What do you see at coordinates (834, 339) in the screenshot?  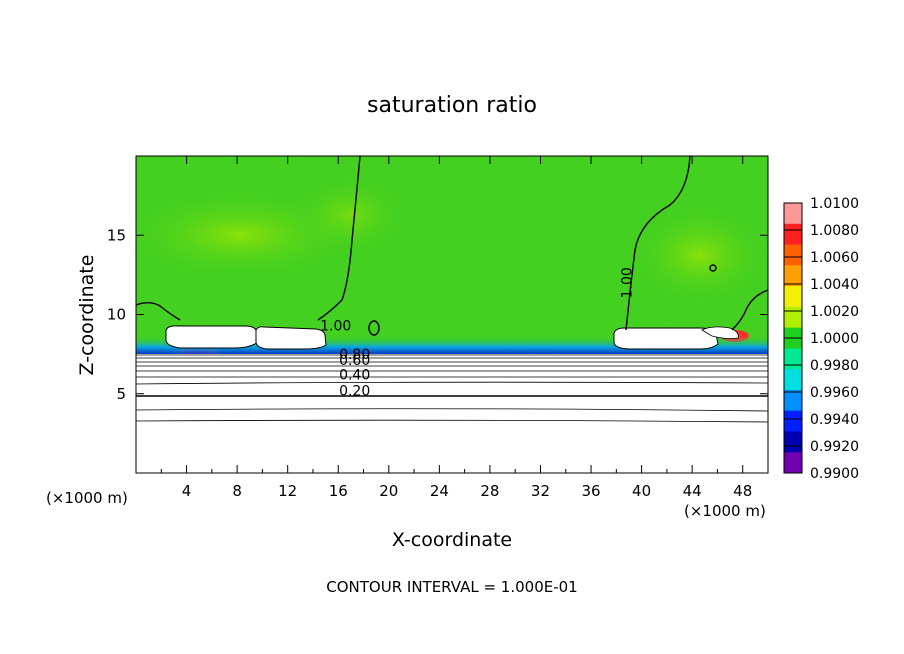 I see `colorbar-label: 1.0000` at bounding box center [834, 339].